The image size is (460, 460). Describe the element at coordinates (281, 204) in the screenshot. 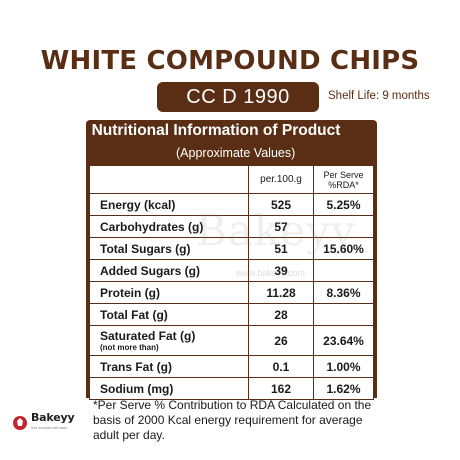

I see `nutrient-per100: 525` at that location.